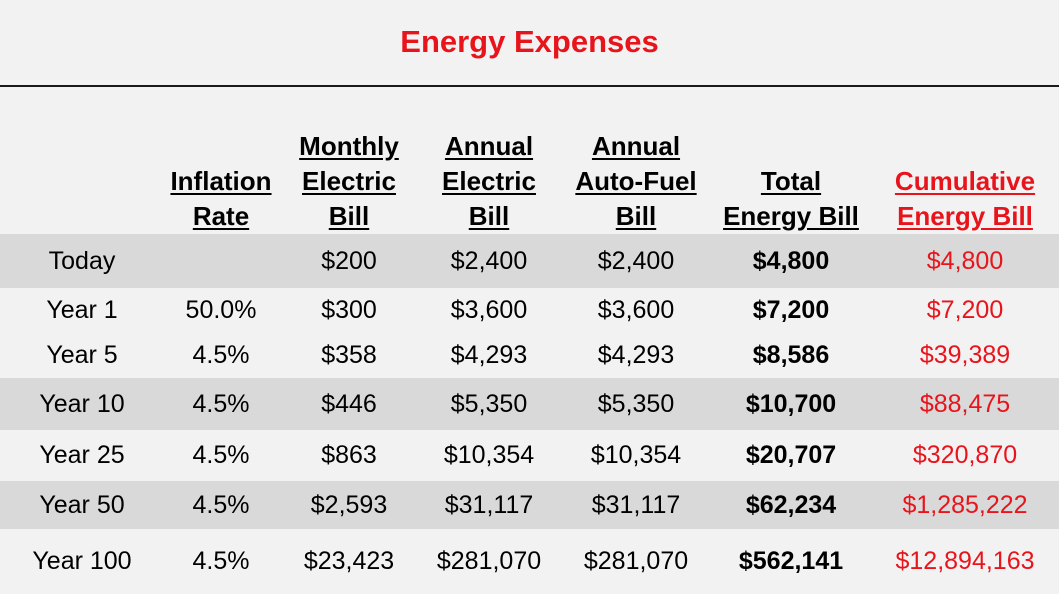 This screenshot has height=594, width=1059. I want to click on cell-period: Year 1, so click(82, 310).